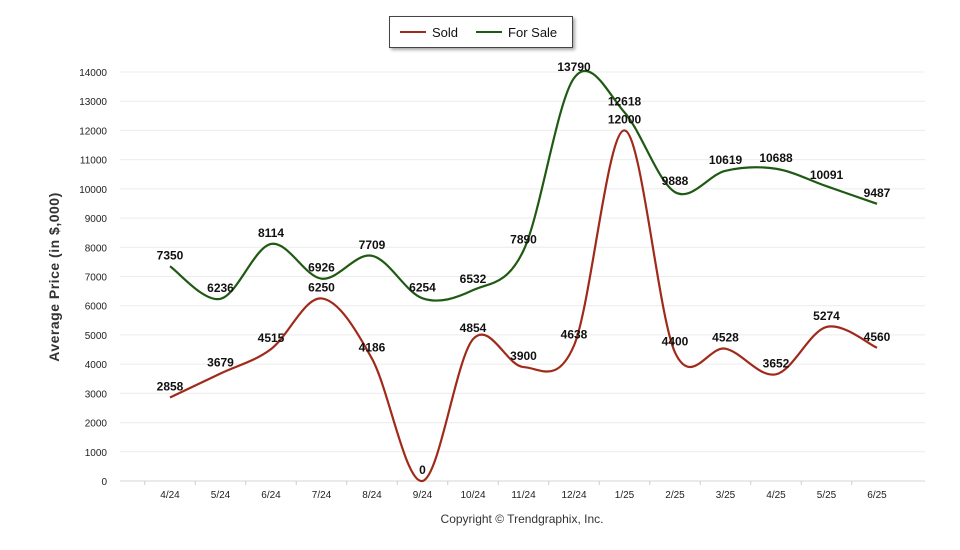 The height and width of the screenshot is (550, 960). What do you see at coordinates (827, 175) in the screenshot?
I see `data-label-for-sale: 10091` at bounding box center [827, 175].